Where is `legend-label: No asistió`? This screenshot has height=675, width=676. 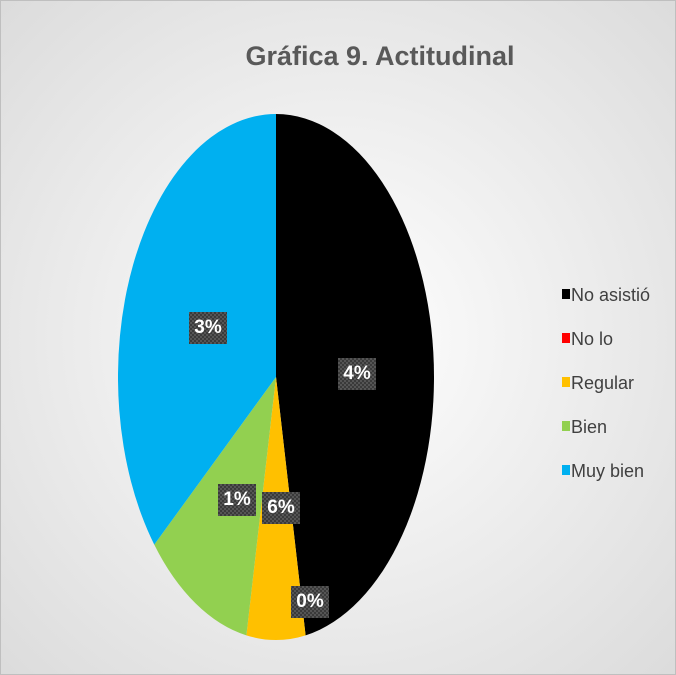 legend-label: No asistió is located at coordinates (610, 295).